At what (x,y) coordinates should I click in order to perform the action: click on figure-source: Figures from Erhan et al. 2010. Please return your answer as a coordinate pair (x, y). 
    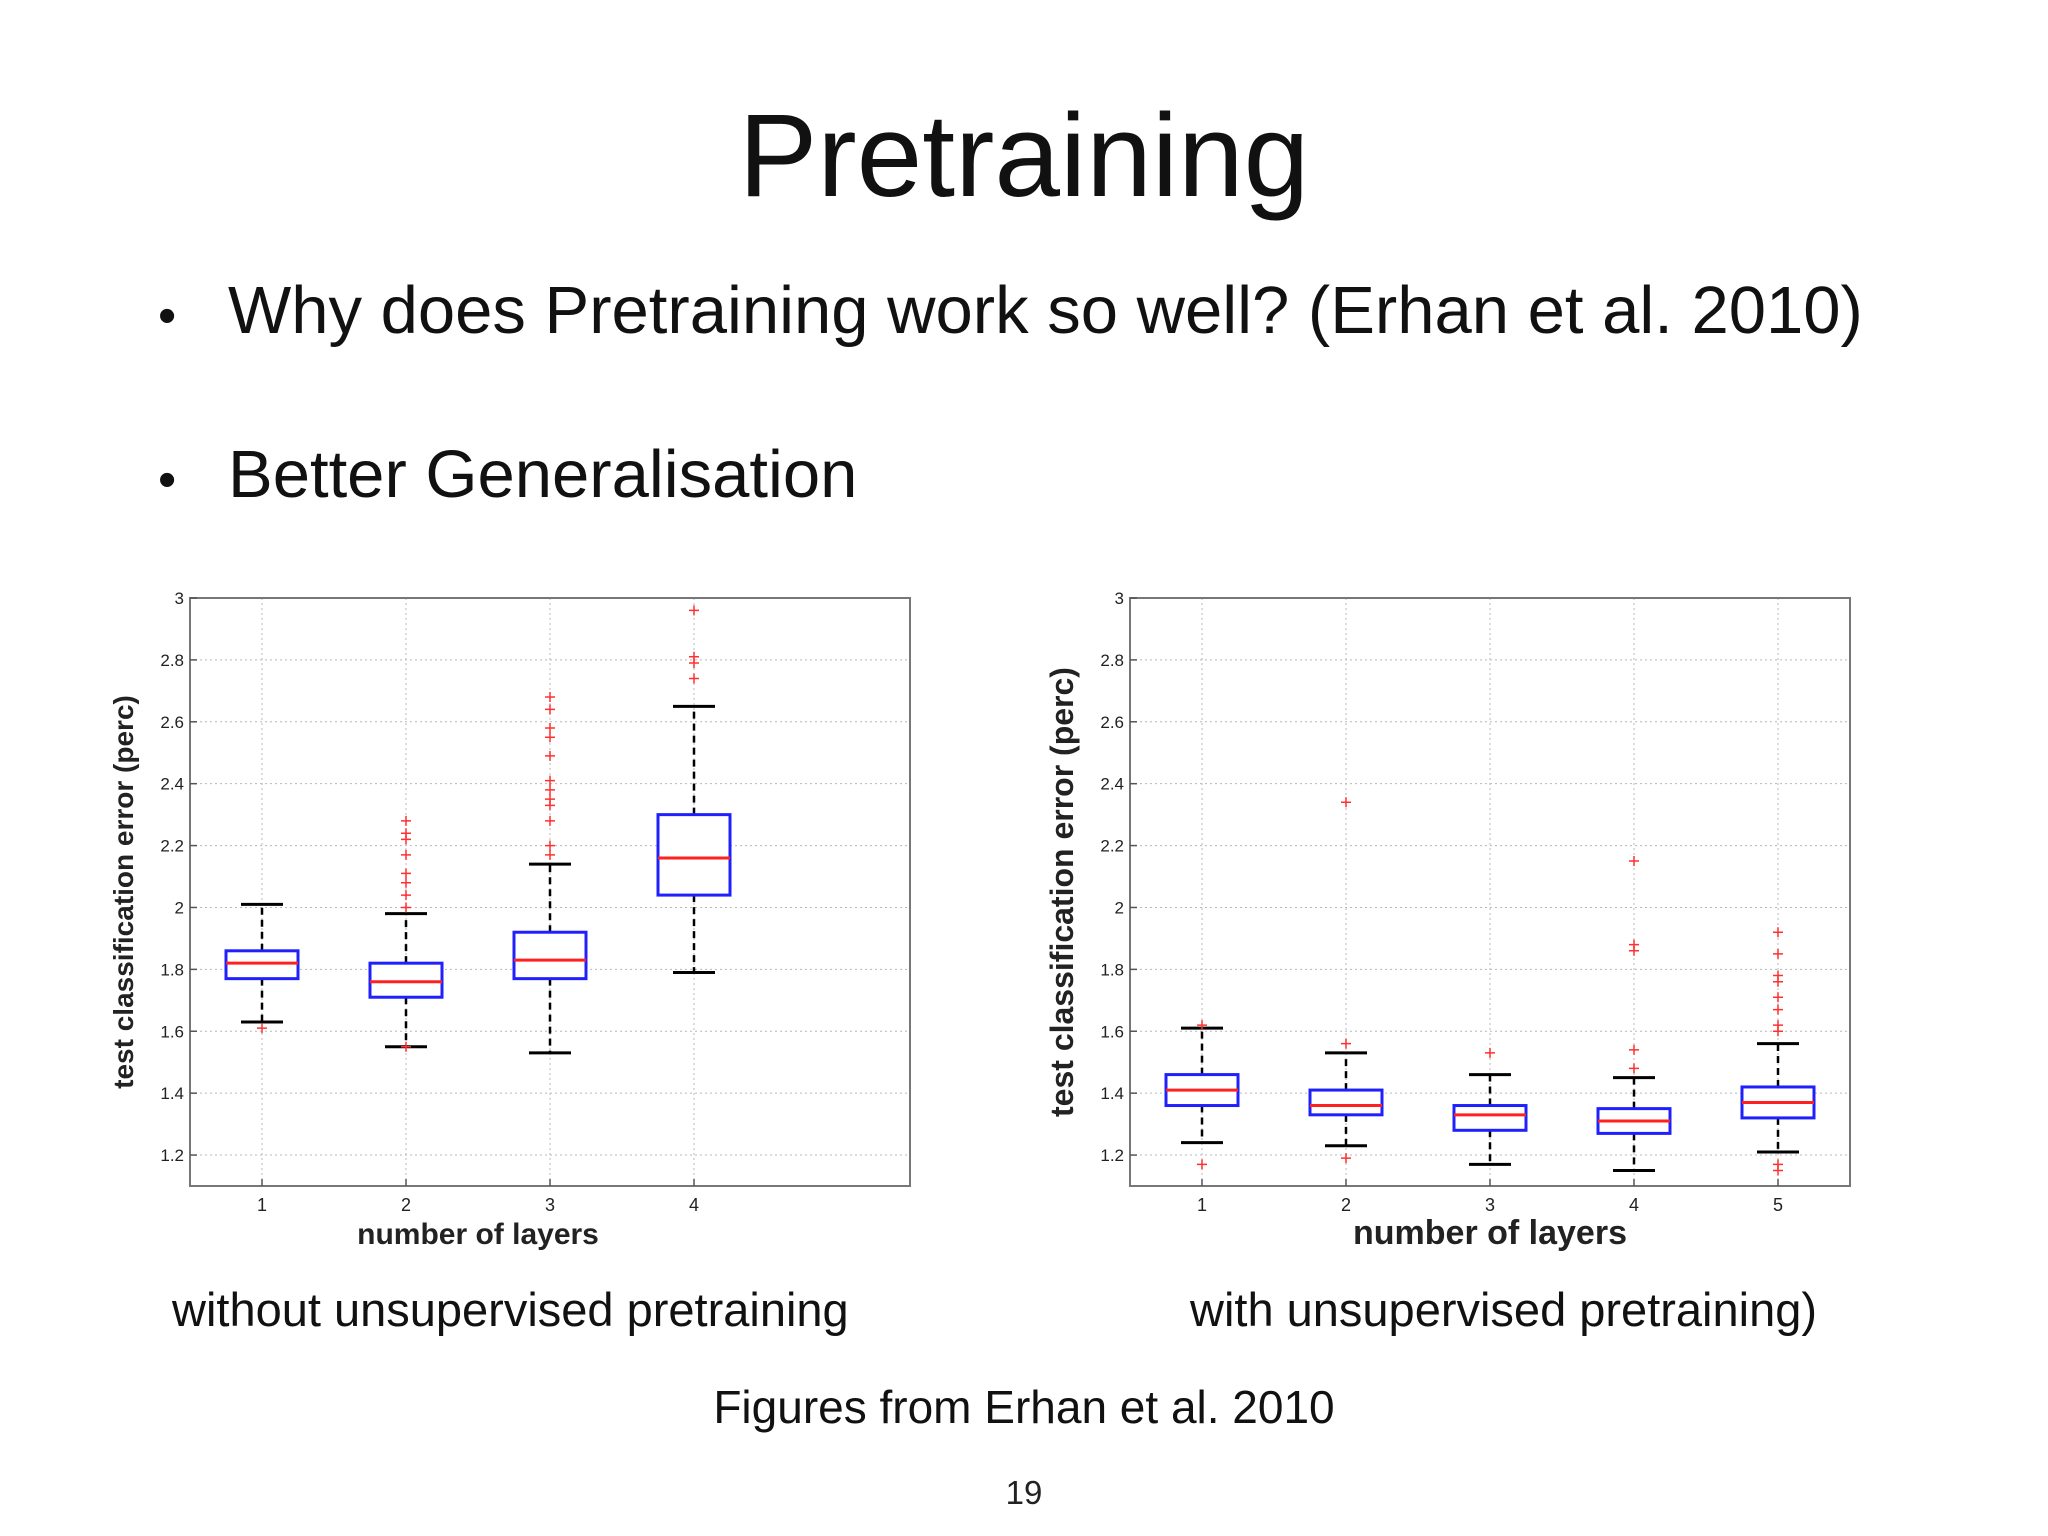
    Looking at the image, I should click on (1024, 1407).